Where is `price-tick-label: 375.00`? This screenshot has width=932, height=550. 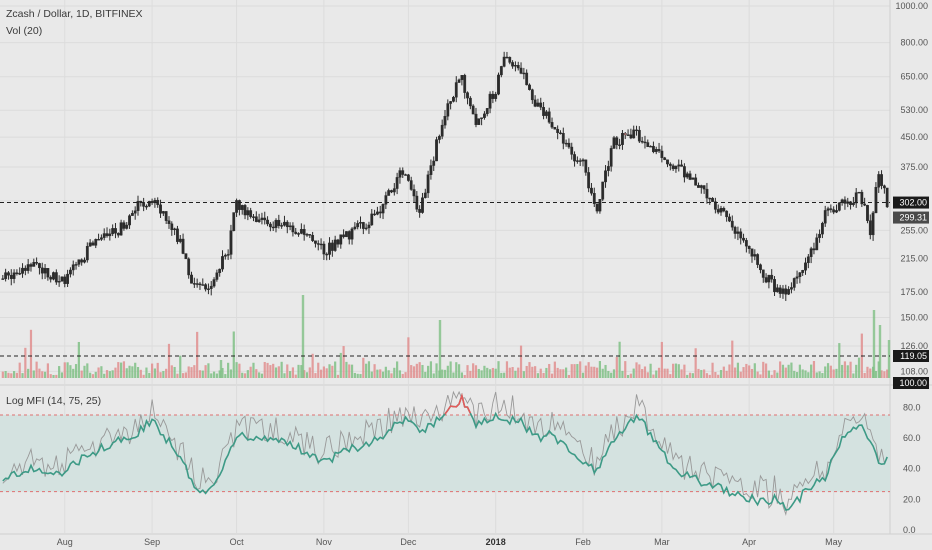
price-tick-label: 375.00 is located at coordinates (914, 167).